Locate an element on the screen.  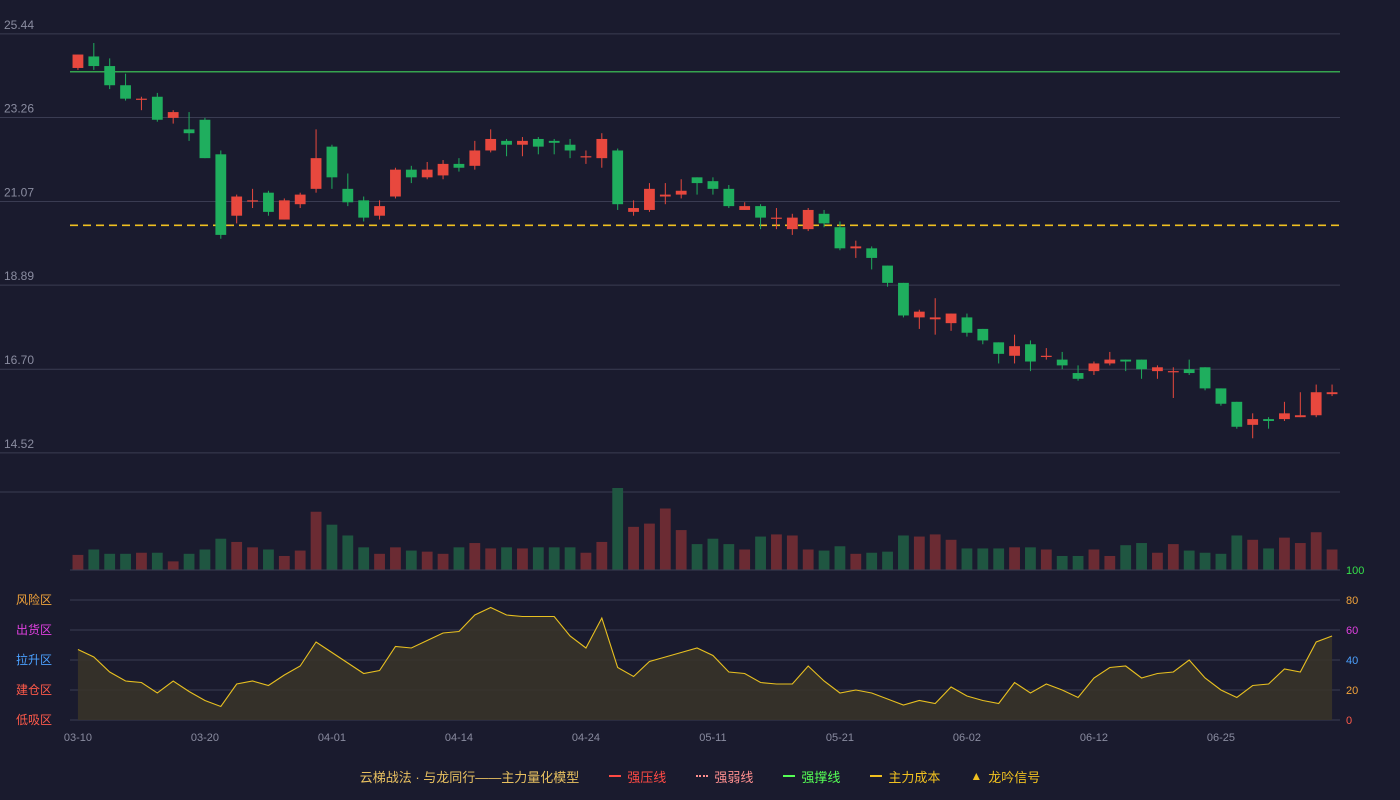
x-tick-label: 06-25 is located at coordinates (1221, 738).